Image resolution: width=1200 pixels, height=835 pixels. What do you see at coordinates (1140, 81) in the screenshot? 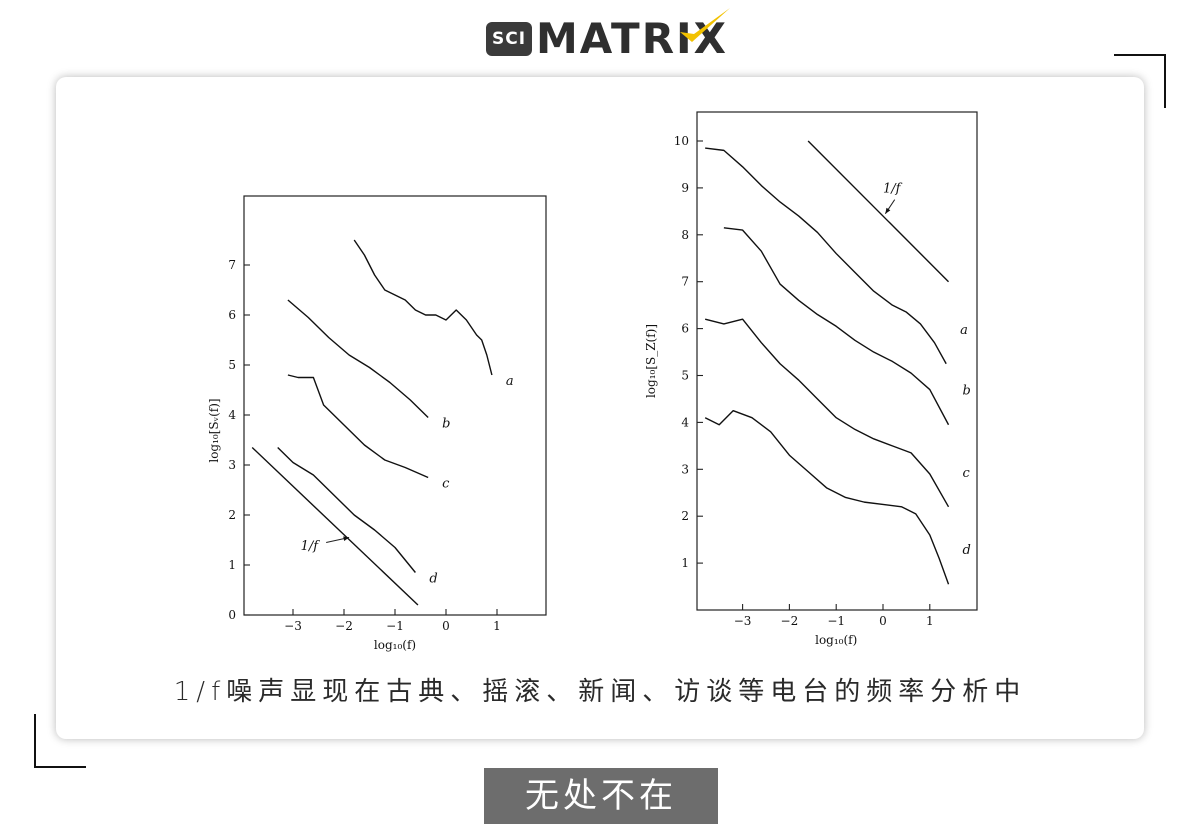
I see `corner-frame-top-right` at bounding box center [1140, 81].